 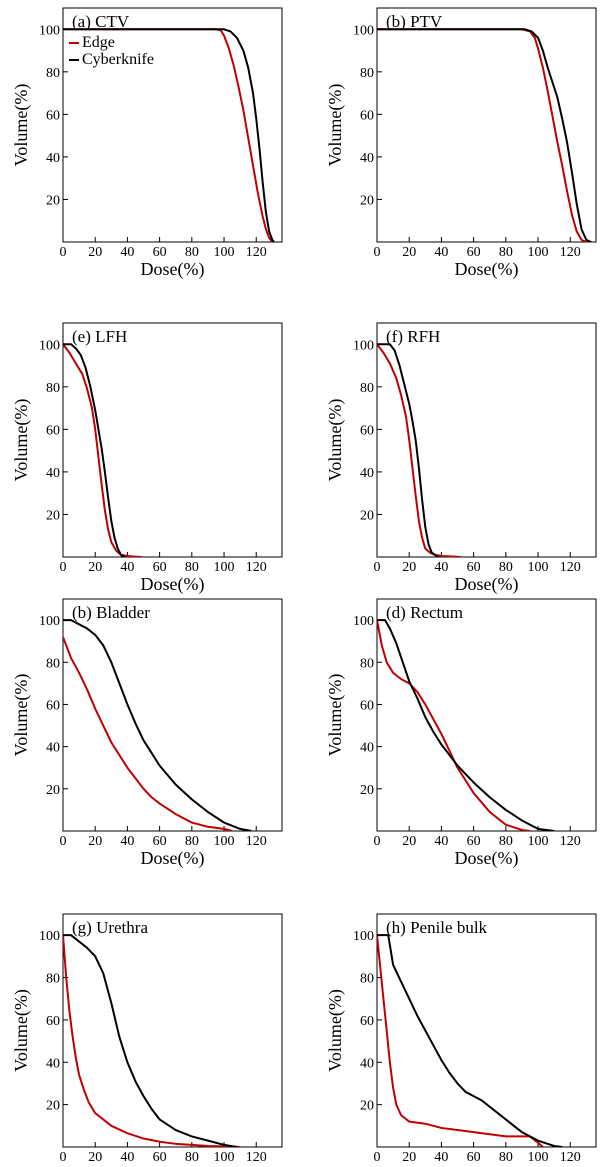 What do you see at coordinates (437, 927) in the screenshot?
I see `panel-title: (h) Penile bulk` at bounding box center [437, 927].